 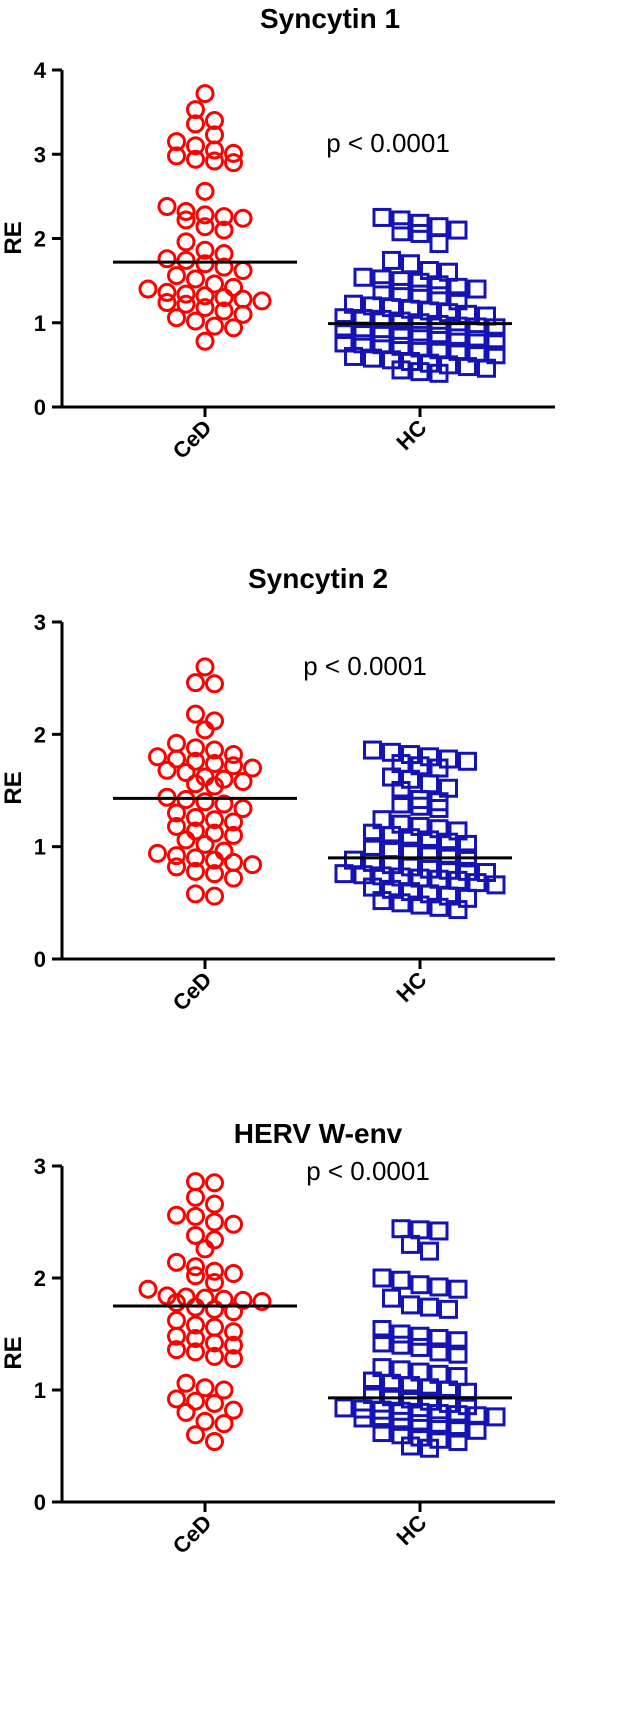 What do you see at coordinates (40, 847) in the screenshot?
I see `y-tick-label: 1` at bounding box center [40, 847].